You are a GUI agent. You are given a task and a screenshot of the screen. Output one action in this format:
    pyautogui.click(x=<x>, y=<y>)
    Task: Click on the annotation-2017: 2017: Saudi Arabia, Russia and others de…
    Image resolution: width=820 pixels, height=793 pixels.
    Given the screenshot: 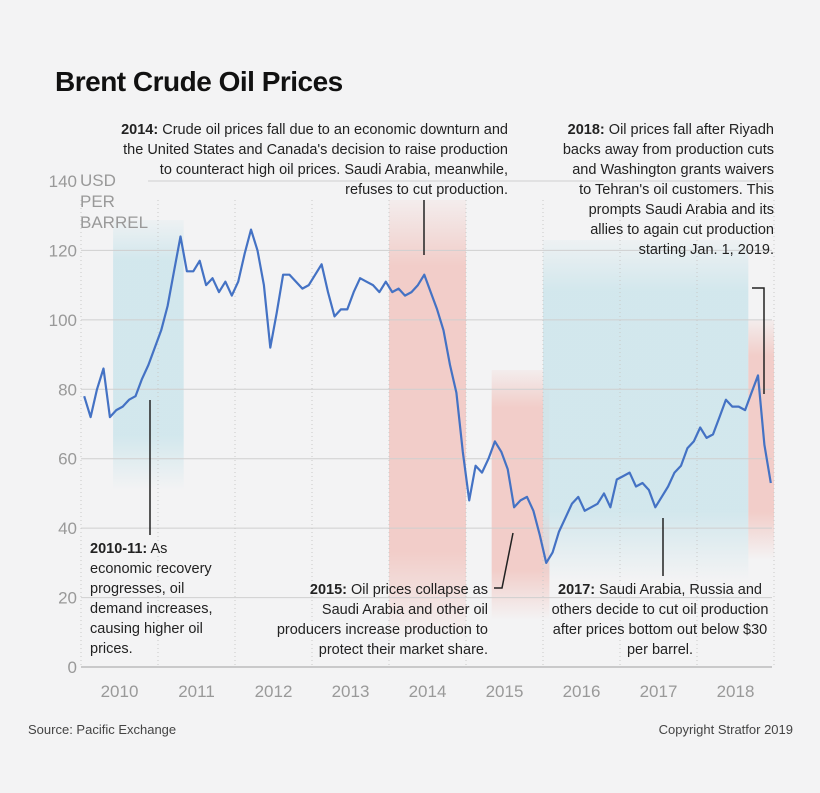 What is the action you would take?
    pyautogui.click(x=660, y=620)
    